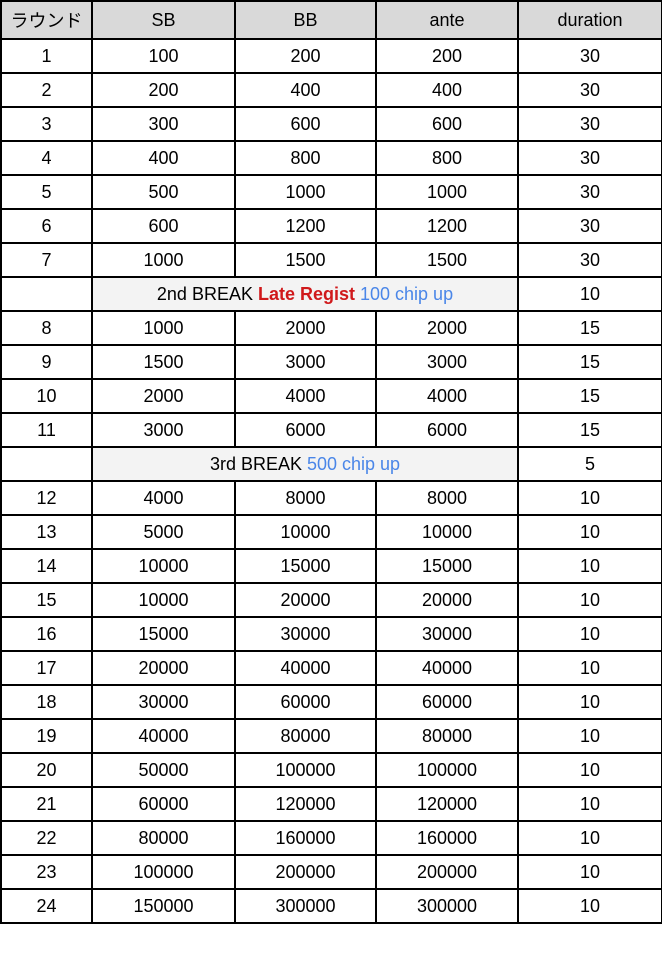 The height and width of the screenshot is (976, 662). What do you see at coordinates (589, 464) in the screenshot?
I see `cell-duration: 5` at bounding box center [589, 464].